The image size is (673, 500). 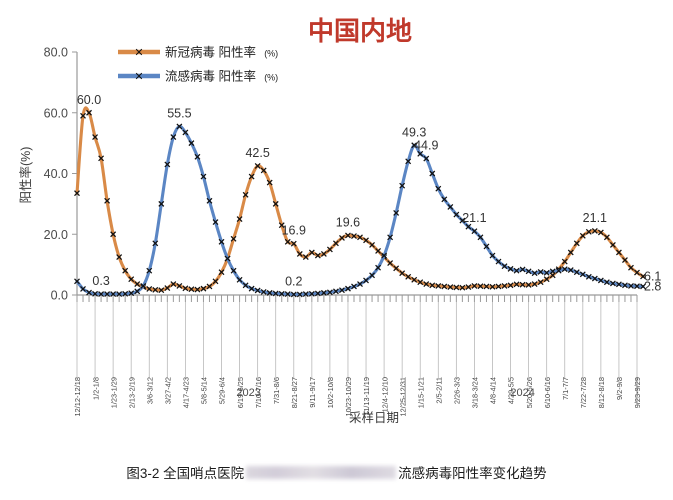 I want to click on legend-marker-icon: ✕, so click(x=138, y=53).